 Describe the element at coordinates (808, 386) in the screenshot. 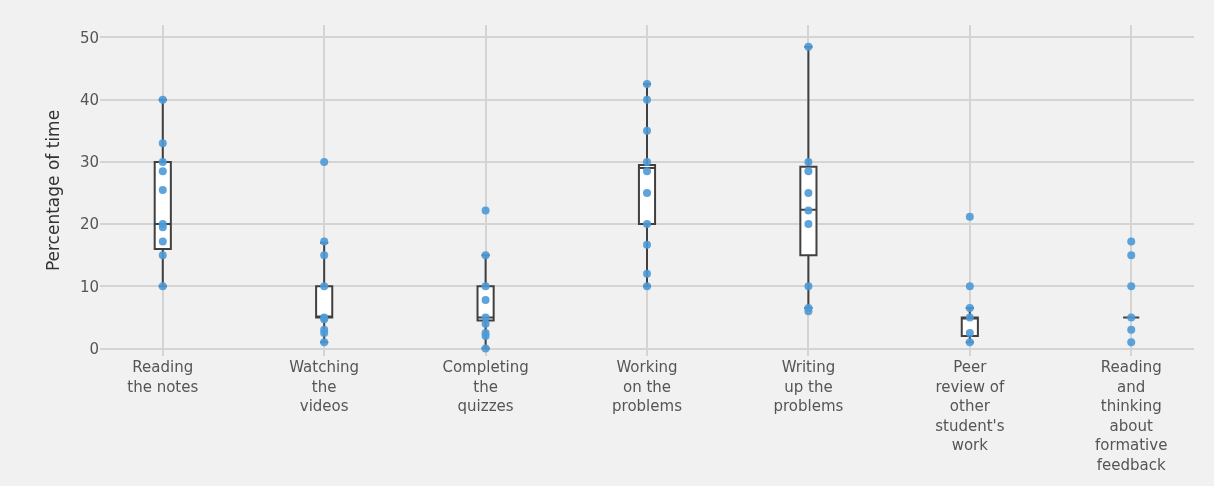

I see `x-tick-label: Writing up the problems` at that location.